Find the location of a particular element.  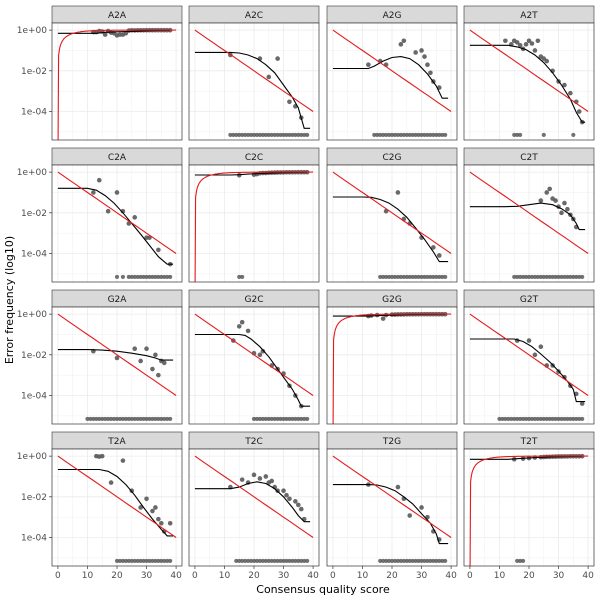

strip-label: C2A is located at coordinates (117, 158).